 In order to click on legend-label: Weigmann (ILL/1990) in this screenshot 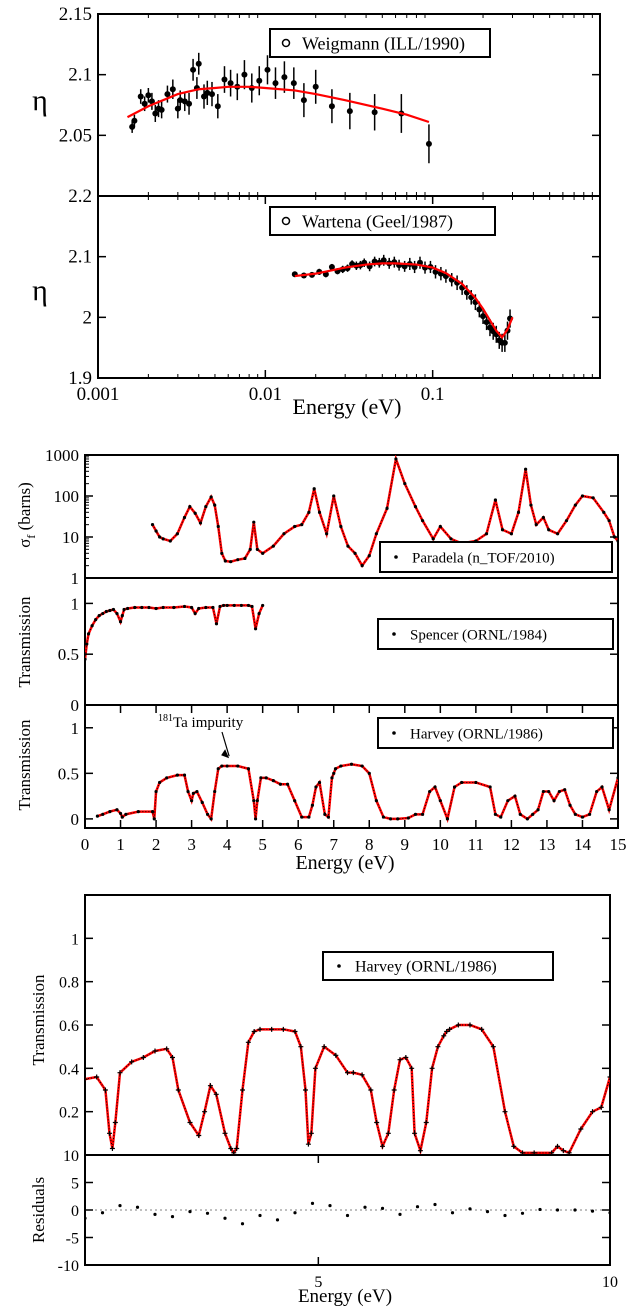, I will do `click(383, 43)`.